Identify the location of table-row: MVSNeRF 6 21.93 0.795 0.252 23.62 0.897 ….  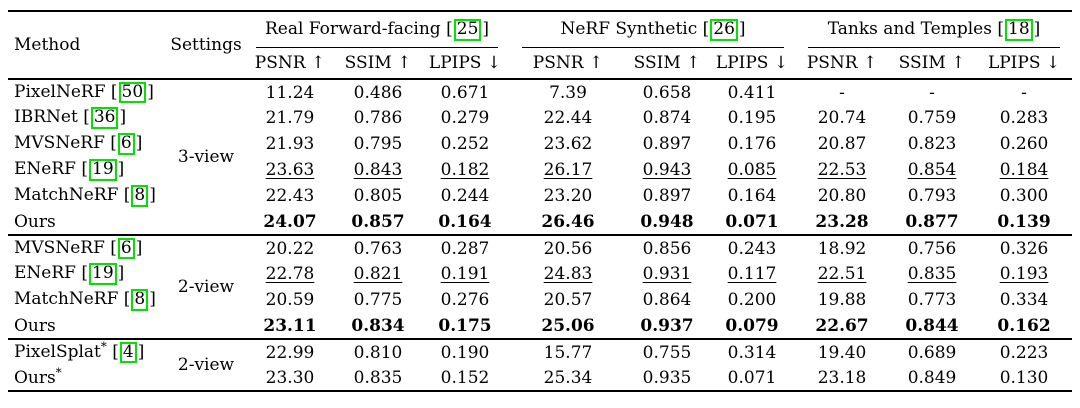
(540, 144).